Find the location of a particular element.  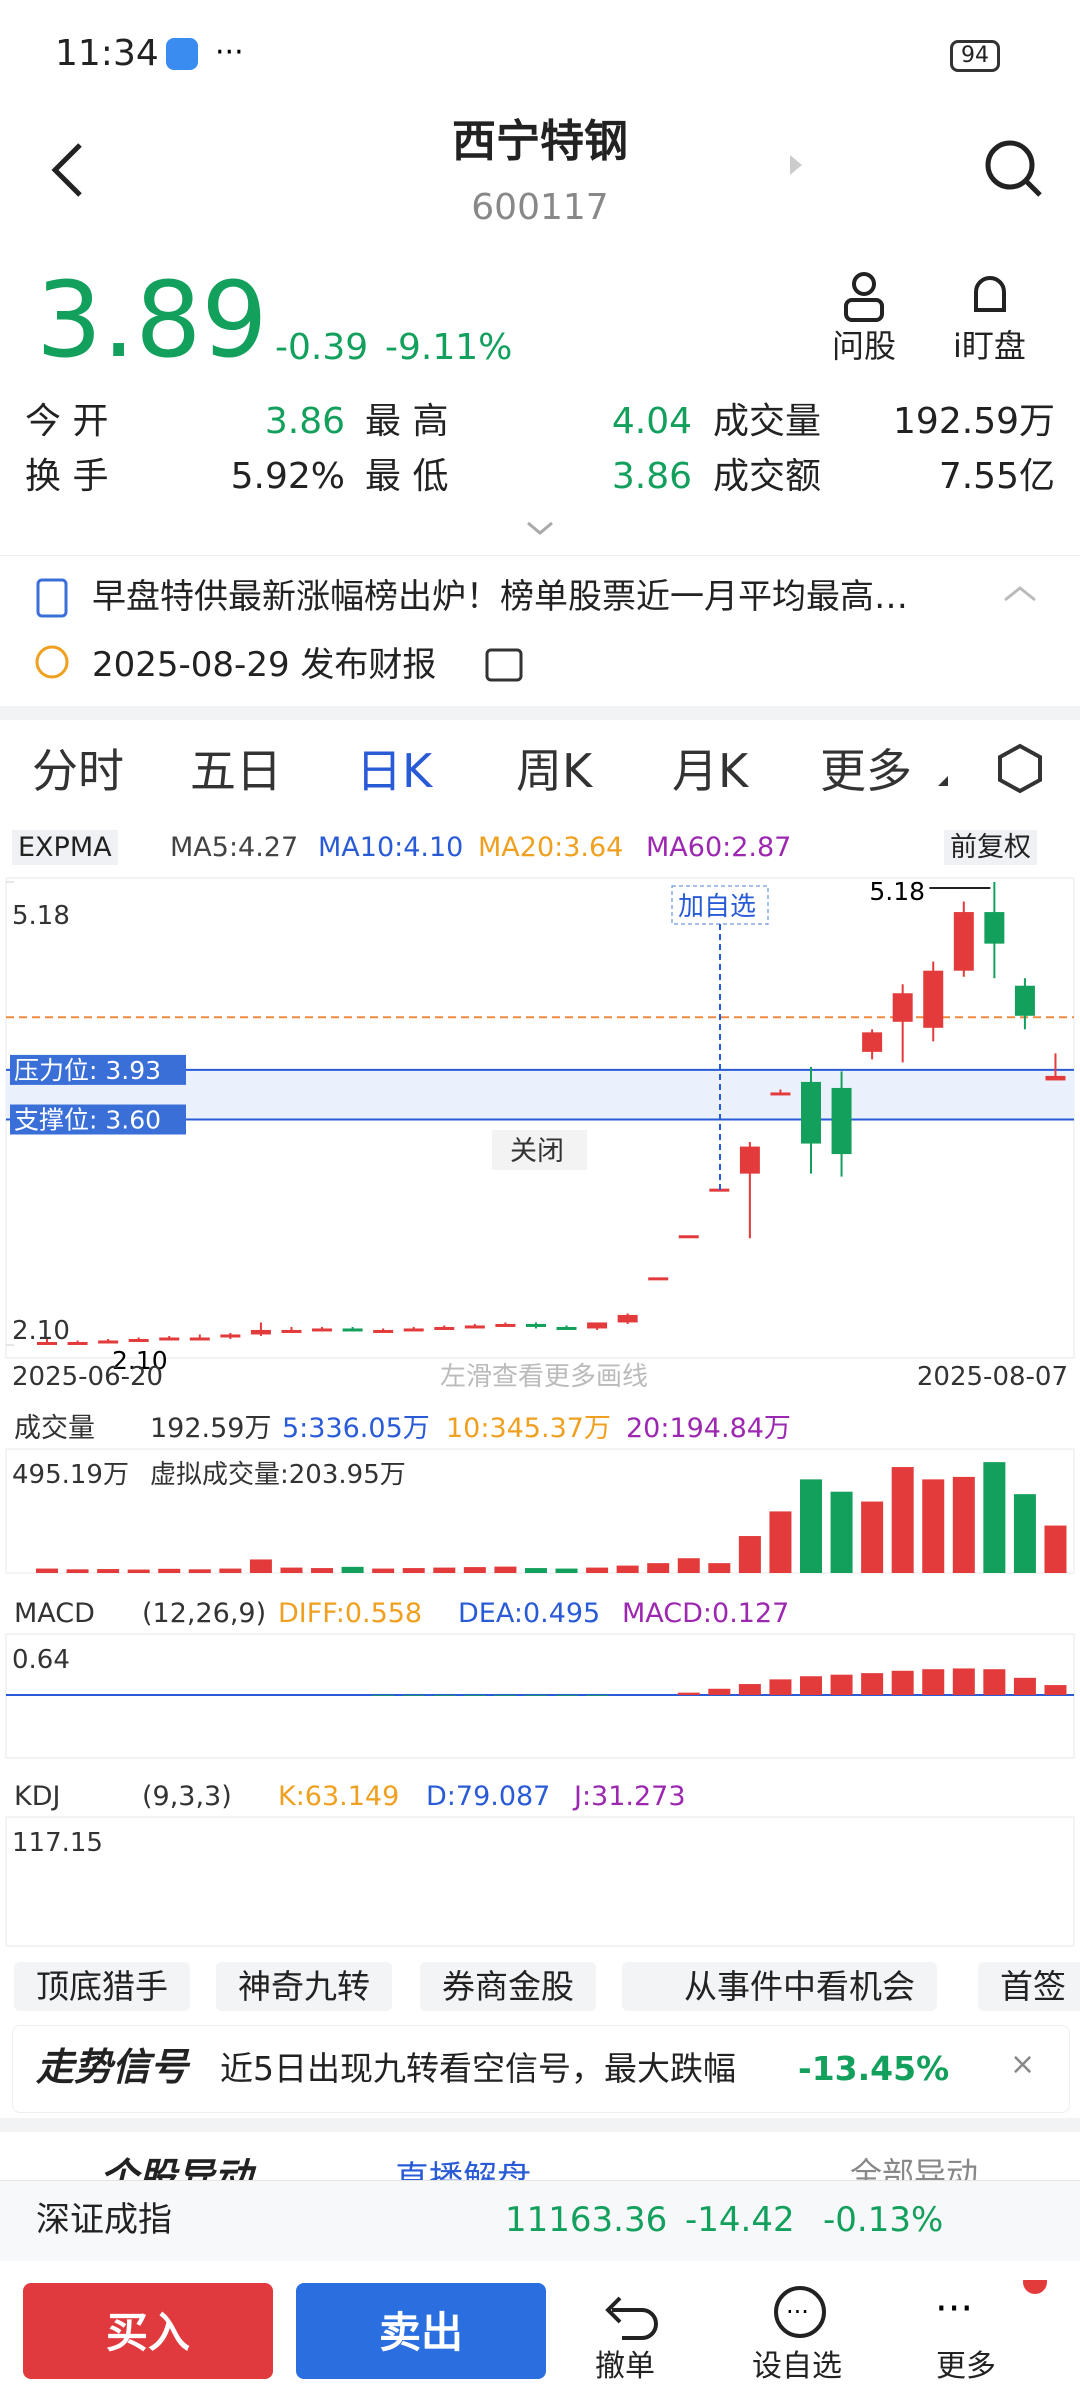

tab: 更多 is located at coordinates (866, 771).